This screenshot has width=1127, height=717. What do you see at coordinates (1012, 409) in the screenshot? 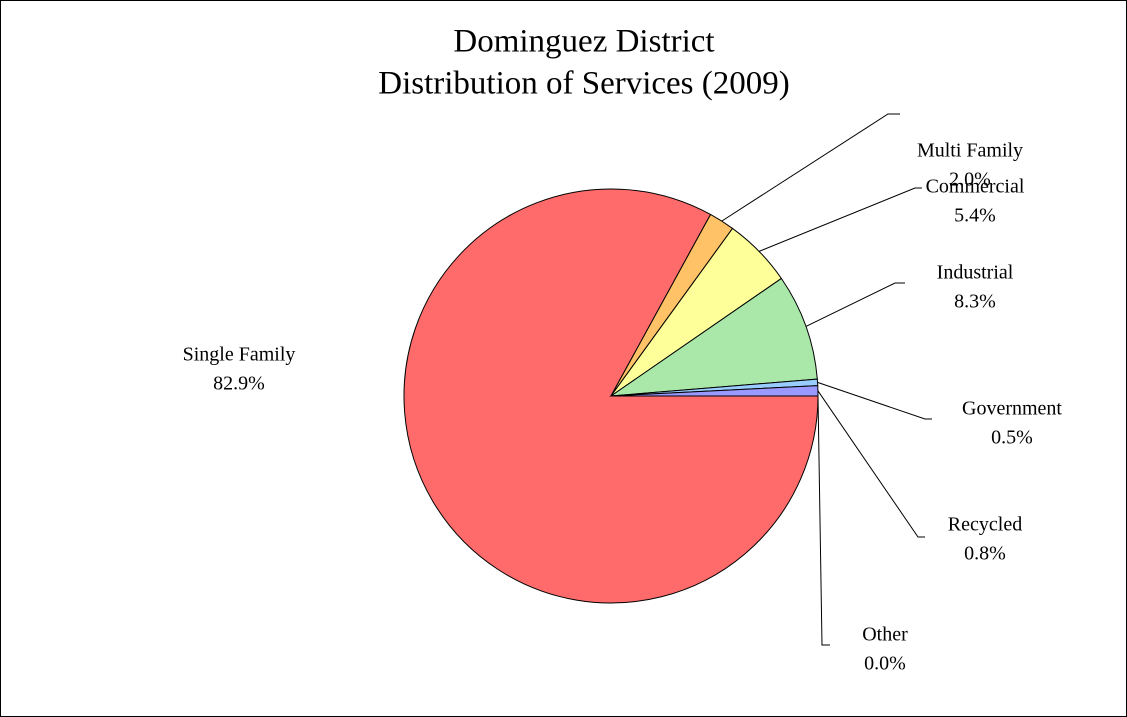
I see `slice-label: Government` at bounding box center [1012, 409].